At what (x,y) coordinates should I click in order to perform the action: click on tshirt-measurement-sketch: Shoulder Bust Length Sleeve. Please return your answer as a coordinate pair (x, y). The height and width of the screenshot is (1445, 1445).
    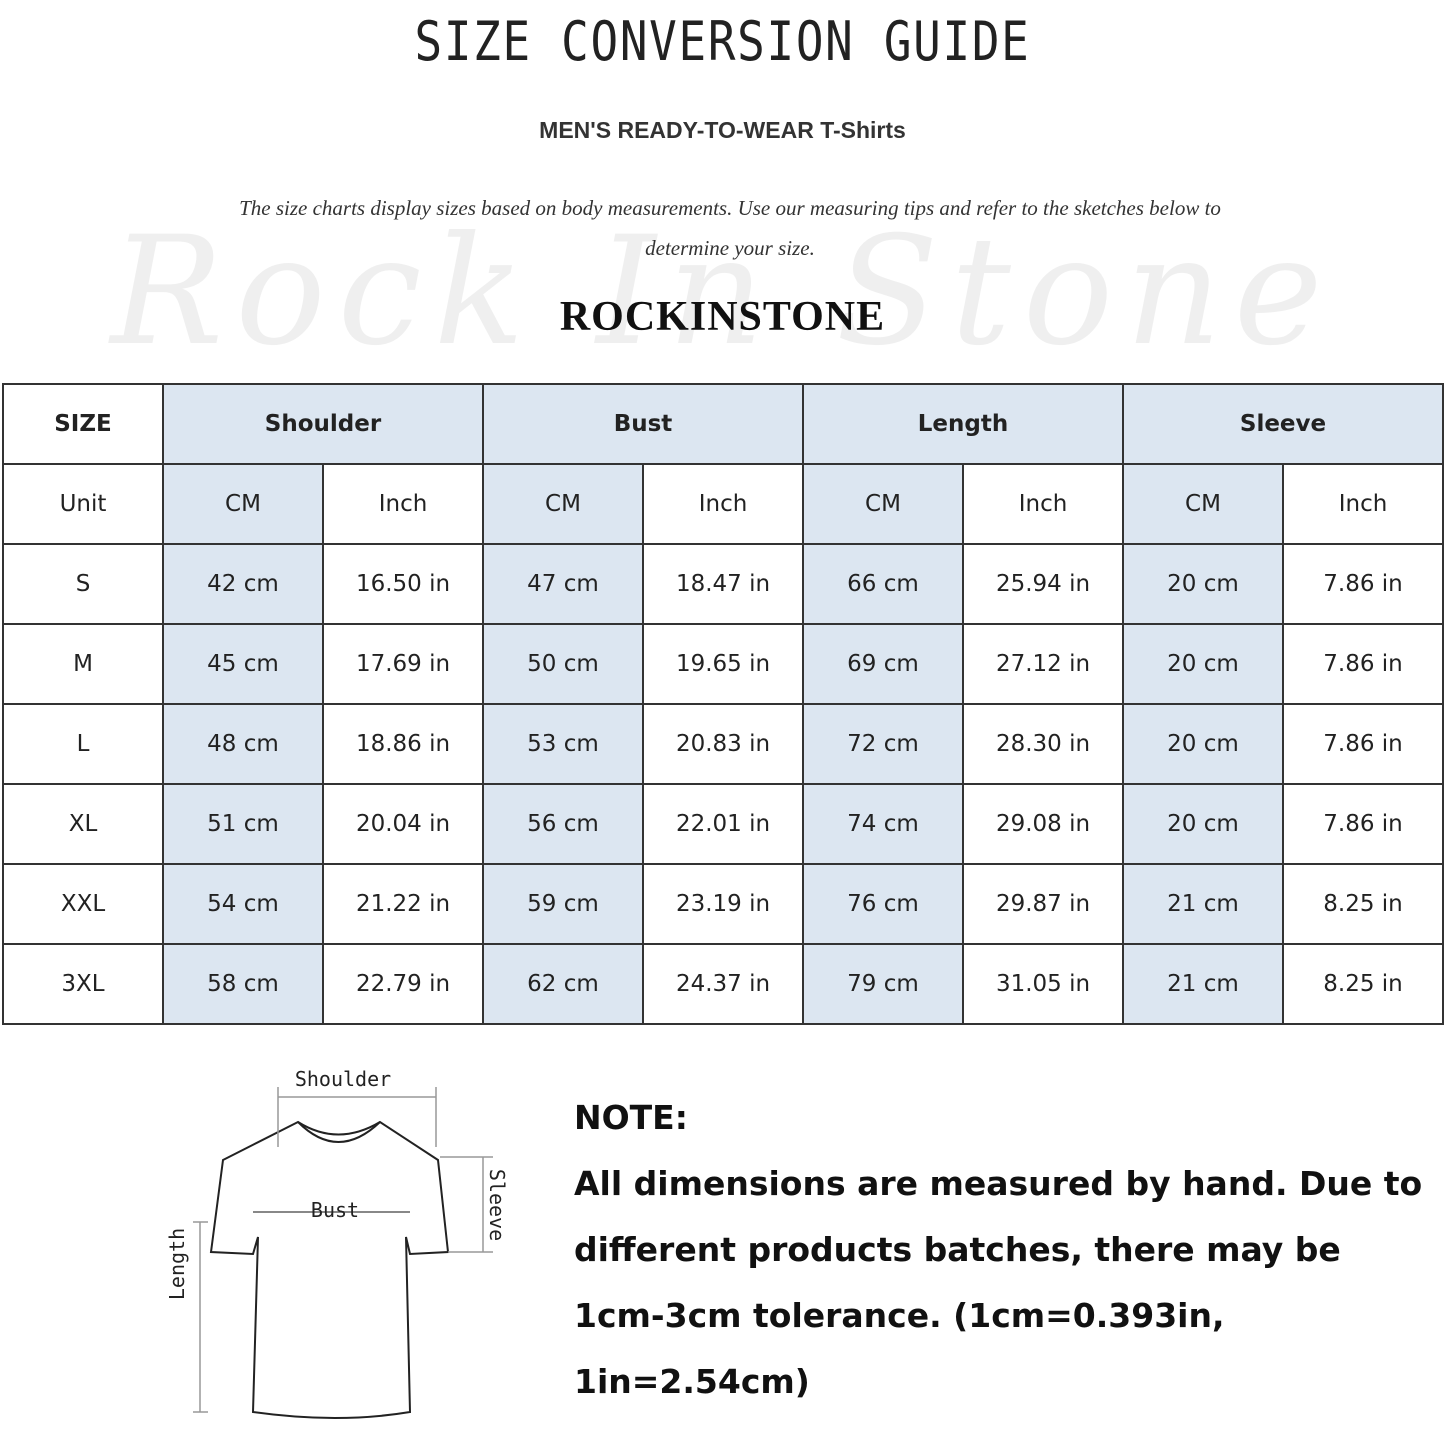
    Looking at the image, I should click on (337, 1243).